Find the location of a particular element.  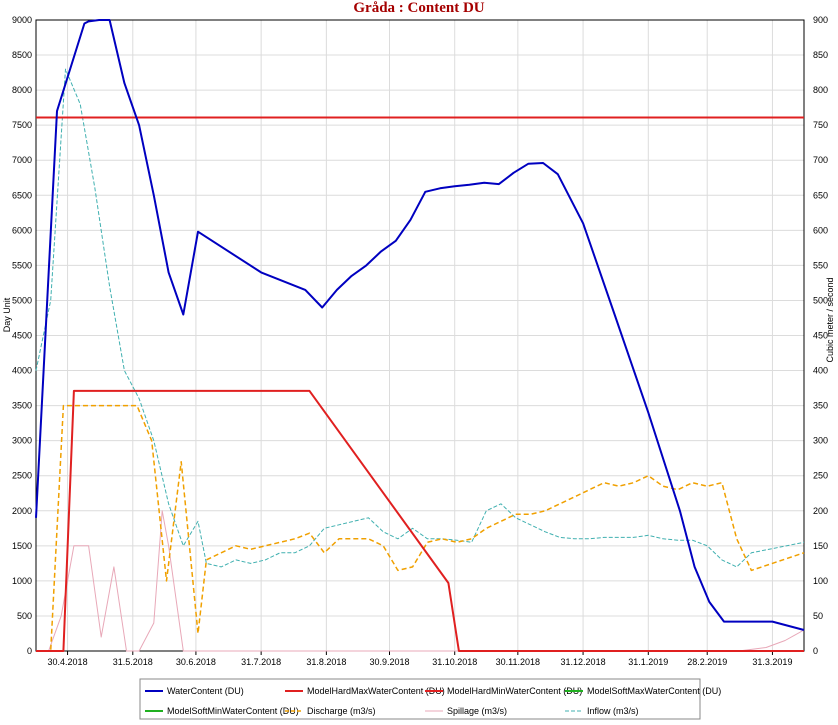

left-tick-label: 1000 is located at coordinates (22, 581).